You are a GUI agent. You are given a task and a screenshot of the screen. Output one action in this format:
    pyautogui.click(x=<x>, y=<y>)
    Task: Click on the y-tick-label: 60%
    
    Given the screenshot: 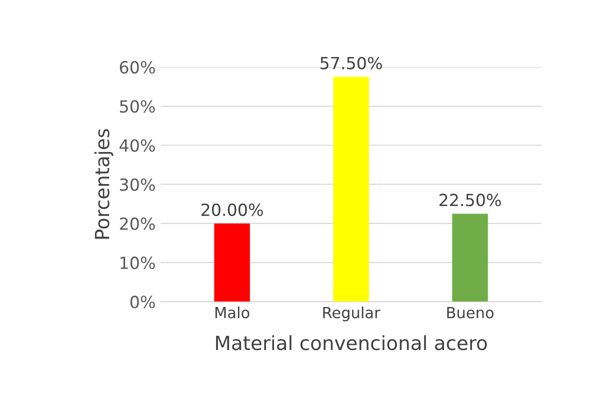 What is the action you would take?
    pyautogui.click(x=137, y=67)
    